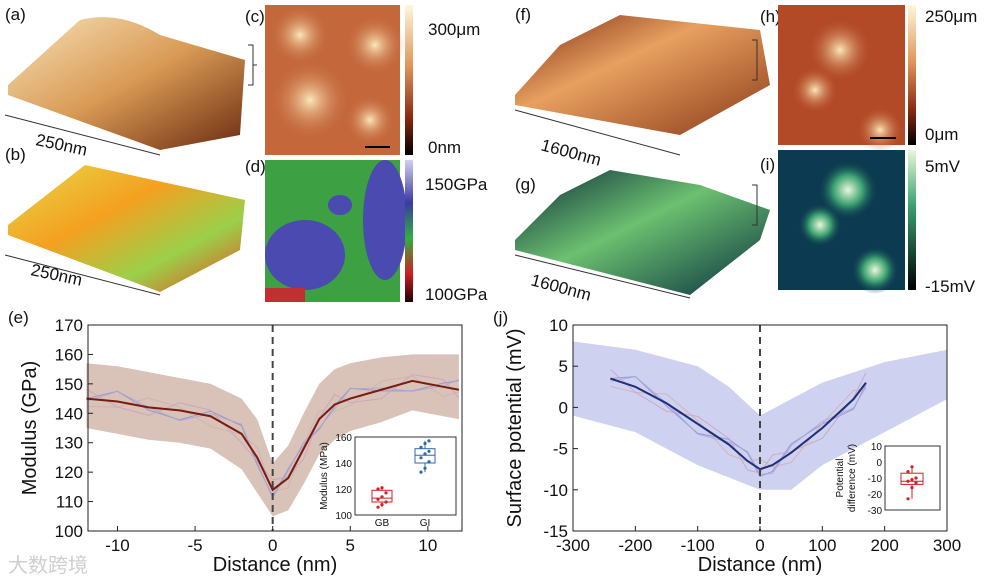  What do you see at coordinates (425, 523) in the screenshot?
I see `inset-x-label: GI` at bounding box center [425, 523].